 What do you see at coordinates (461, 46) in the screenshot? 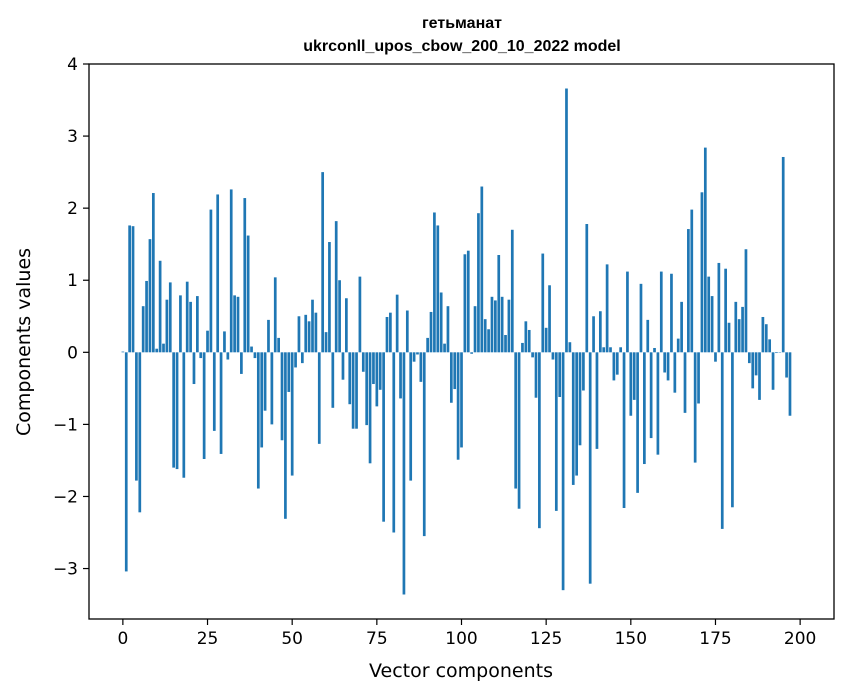
I see `chart-subtitle: ukrconll_upos_cbow_200_10_2022 model` at bounding box center [461, 46].